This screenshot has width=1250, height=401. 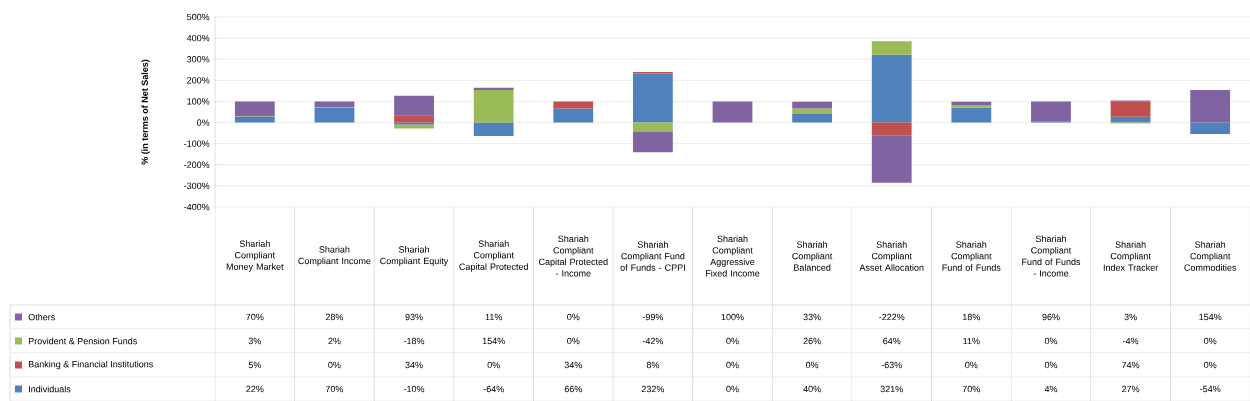 What do you see at coordinates (197, 207) in the screenshot?
I see `y-tick-label: -400%` at bounding box center [197, 207].